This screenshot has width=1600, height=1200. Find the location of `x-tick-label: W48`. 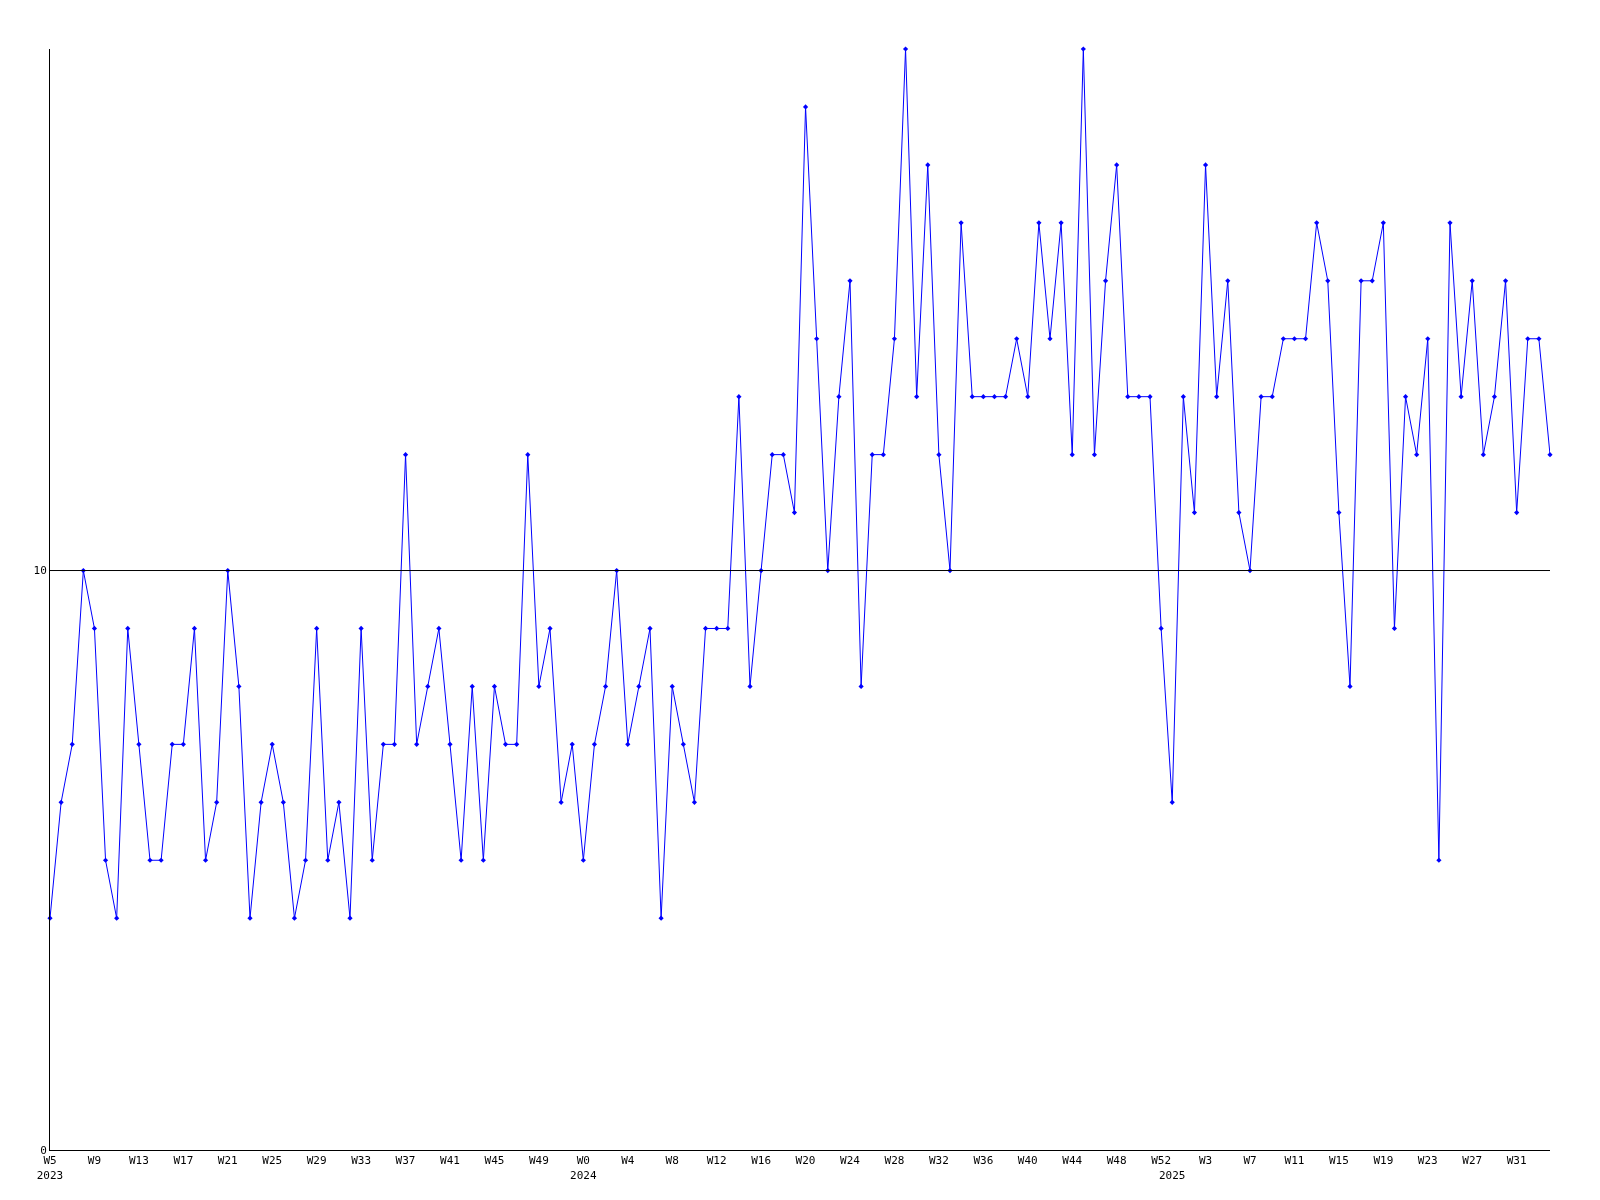

x-tick-label: W48 is located at coordinates (1116, 1161).